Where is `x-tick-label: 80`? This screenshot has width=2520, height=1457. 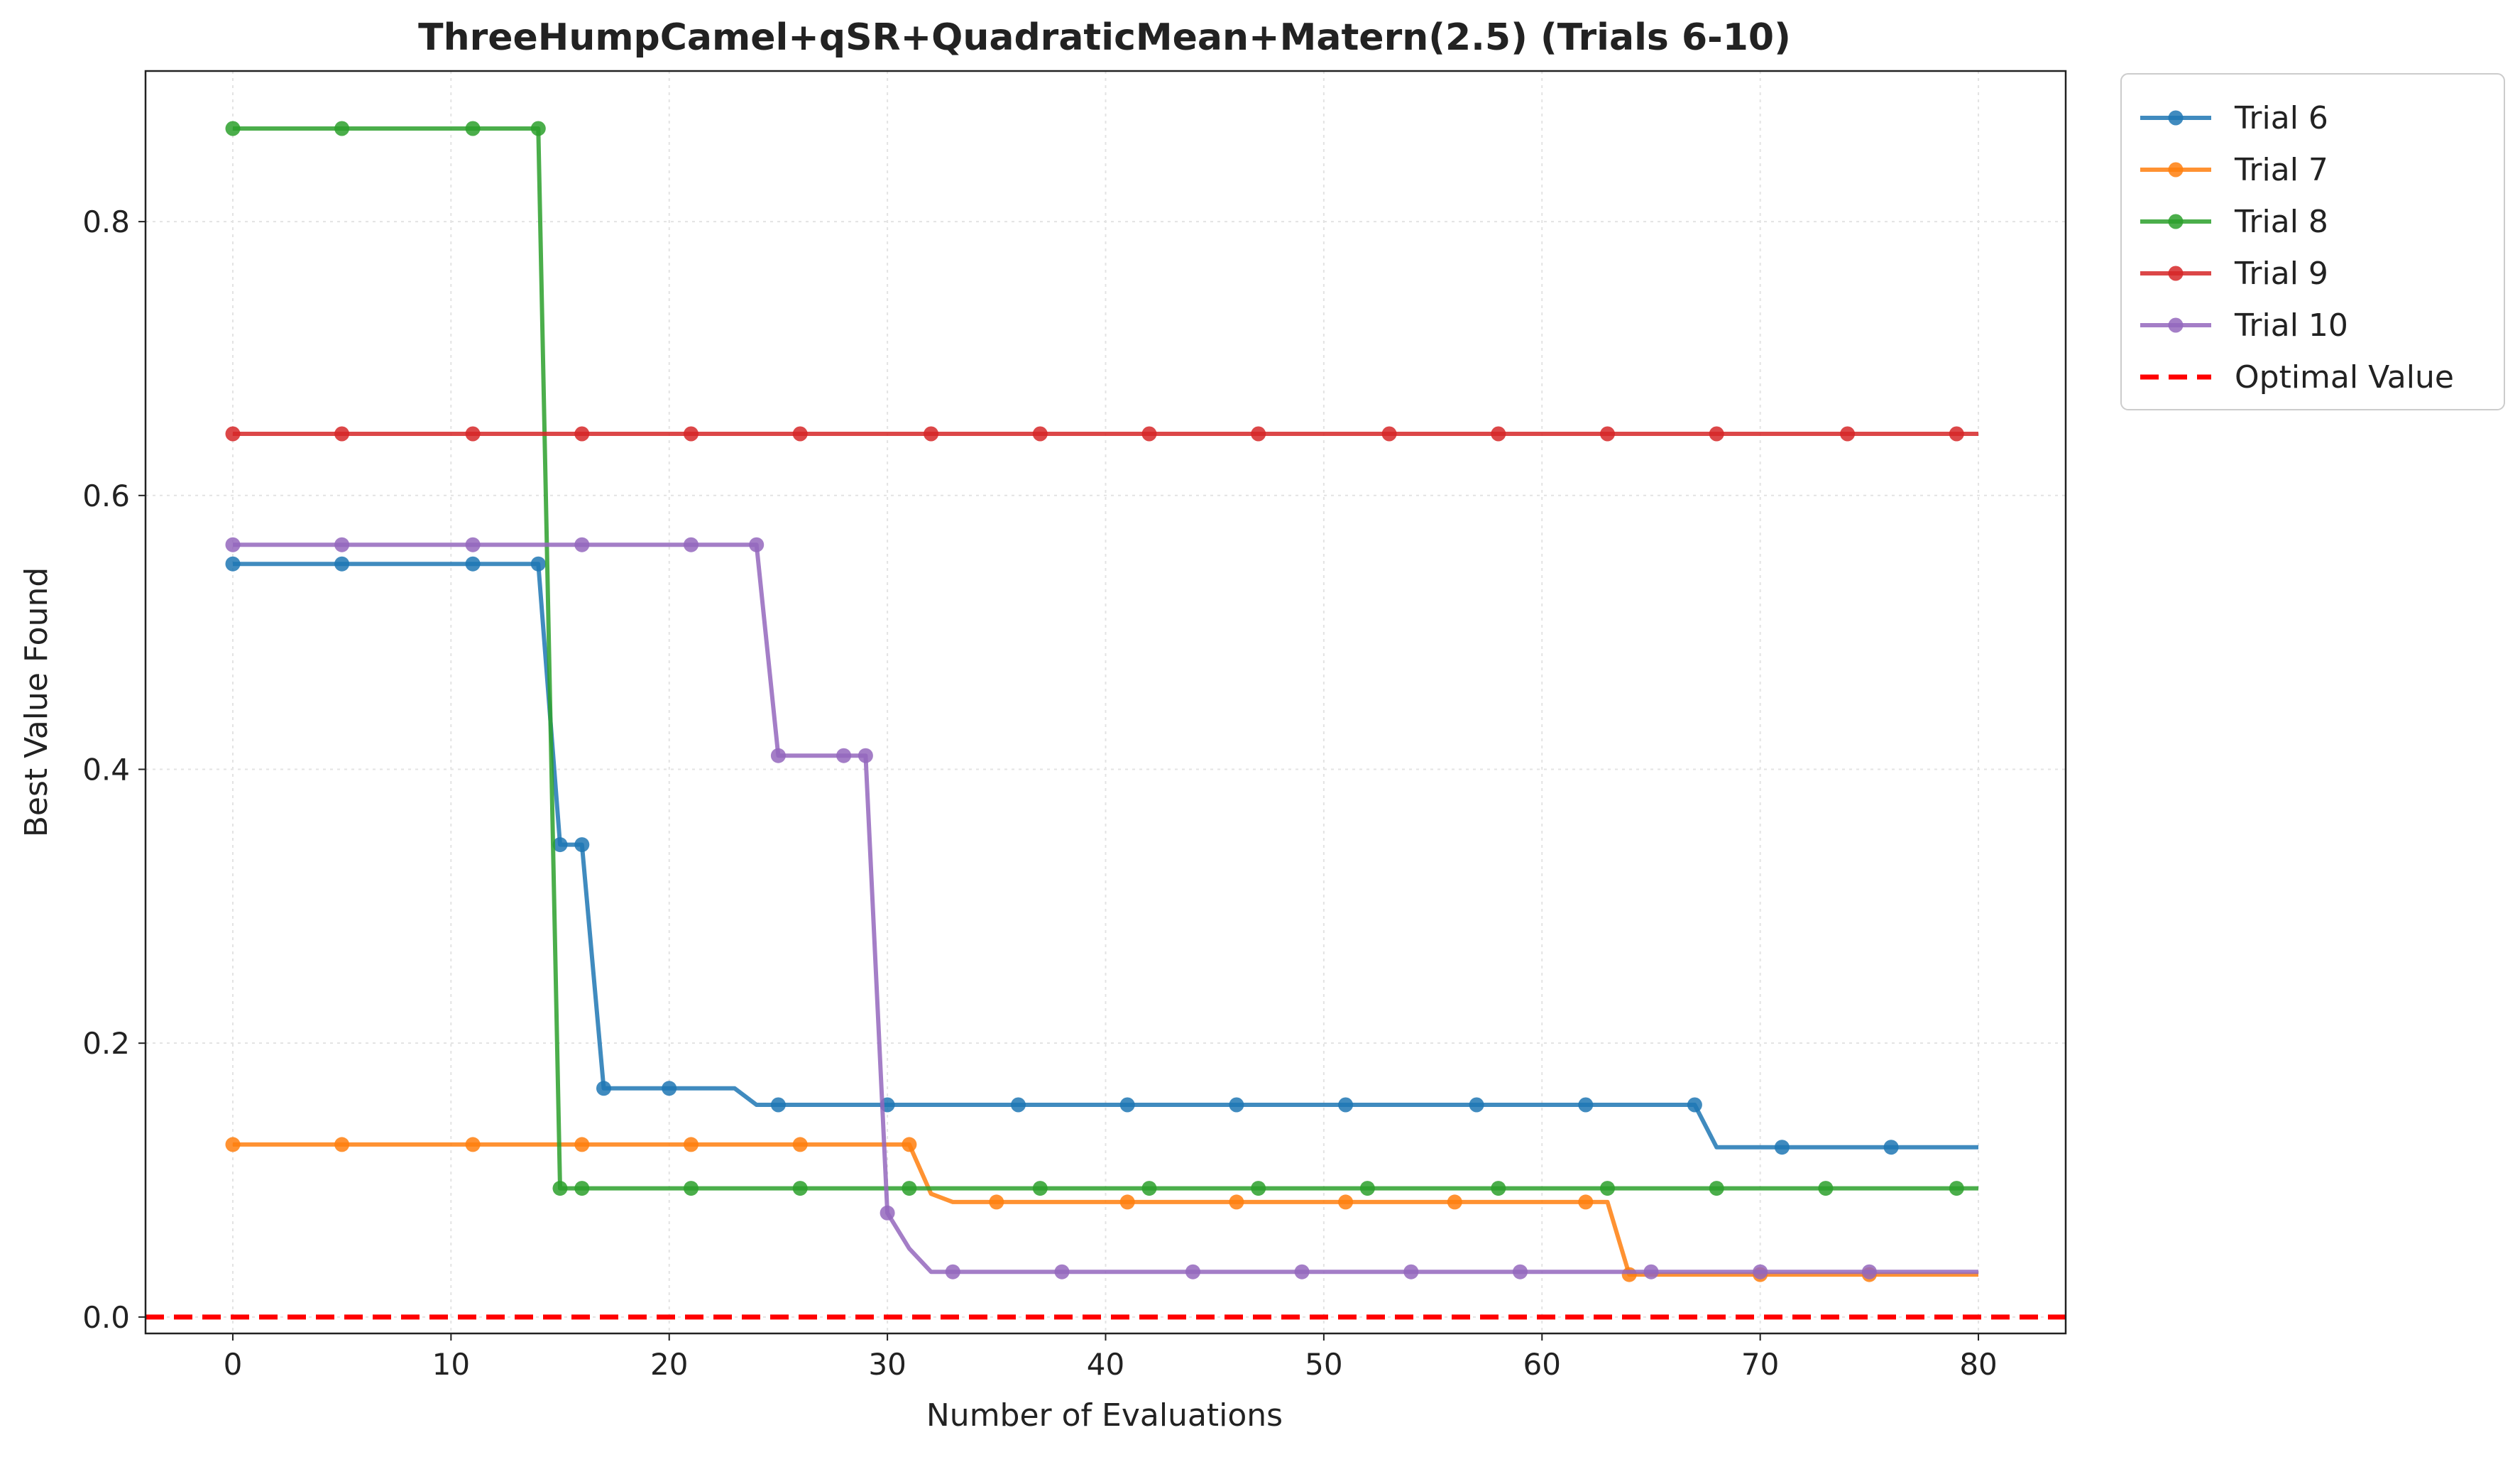 x-tick-label: 80 is located at coordinates (1978, 1364).